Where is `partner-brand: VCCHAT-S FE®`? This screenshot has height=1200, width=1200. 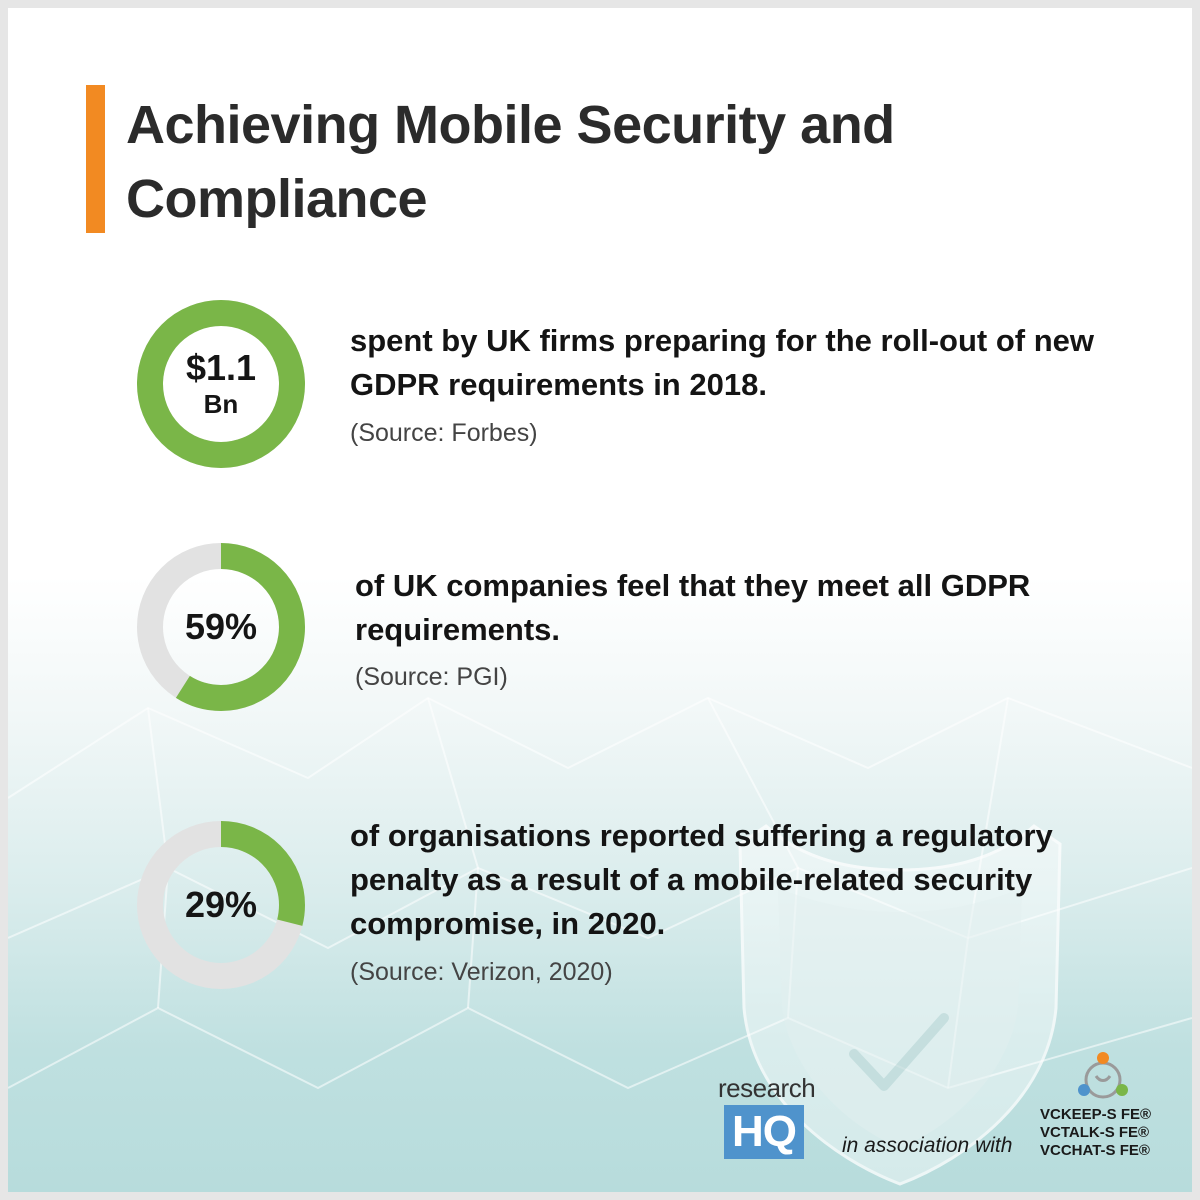
partner-brand: VCCHAT-S FE® is located at coordinates (1095, 1150).